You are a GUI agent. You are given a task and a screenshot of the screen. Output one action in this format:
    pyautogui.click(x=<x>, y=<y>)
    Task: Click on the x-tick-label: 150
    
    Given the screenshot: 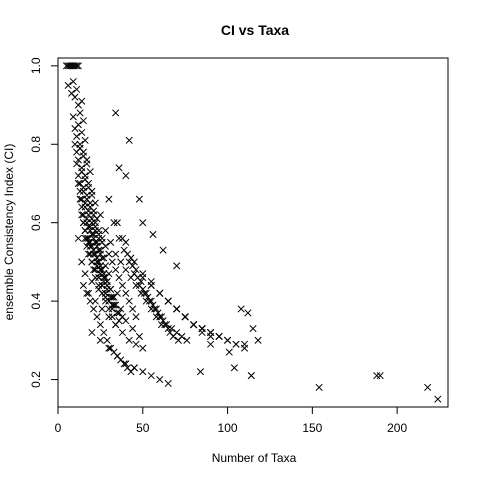 What is the action you would take?
    pyautogui.click(x=312, y=428)
    